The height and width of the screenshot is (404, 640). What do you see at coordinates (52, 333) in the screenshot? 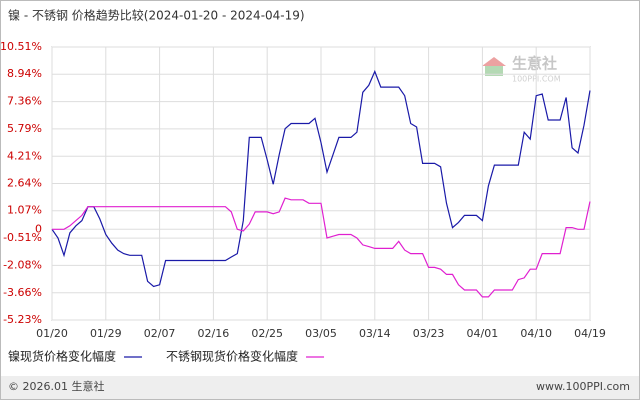
I see `x-tick-label: 01/20` at bounding box center [52, 333].